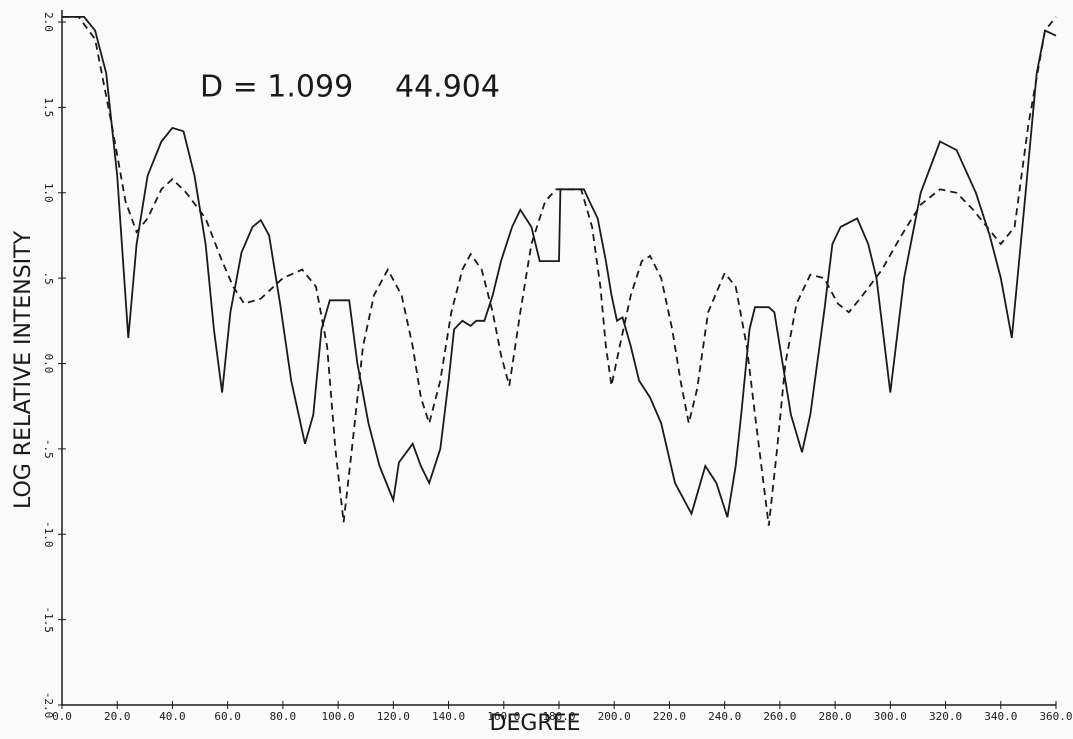 This screenshot has height=739, width=1073. Describe the element at coordinates (1000, 716) in the screenshot. I see `x-tick-label: 340.0` at that location.